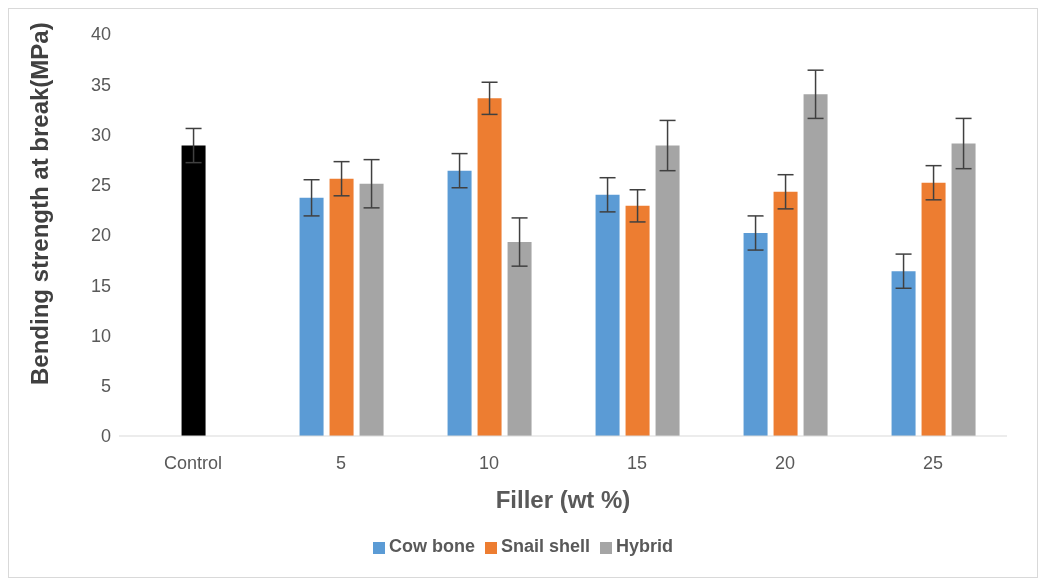 The height and width of the screenshot is (586, 1046). Describe the element at coordinates (563, 499) in the screenshot. I see `x-axis-title: Filler (wt %)` at that location.